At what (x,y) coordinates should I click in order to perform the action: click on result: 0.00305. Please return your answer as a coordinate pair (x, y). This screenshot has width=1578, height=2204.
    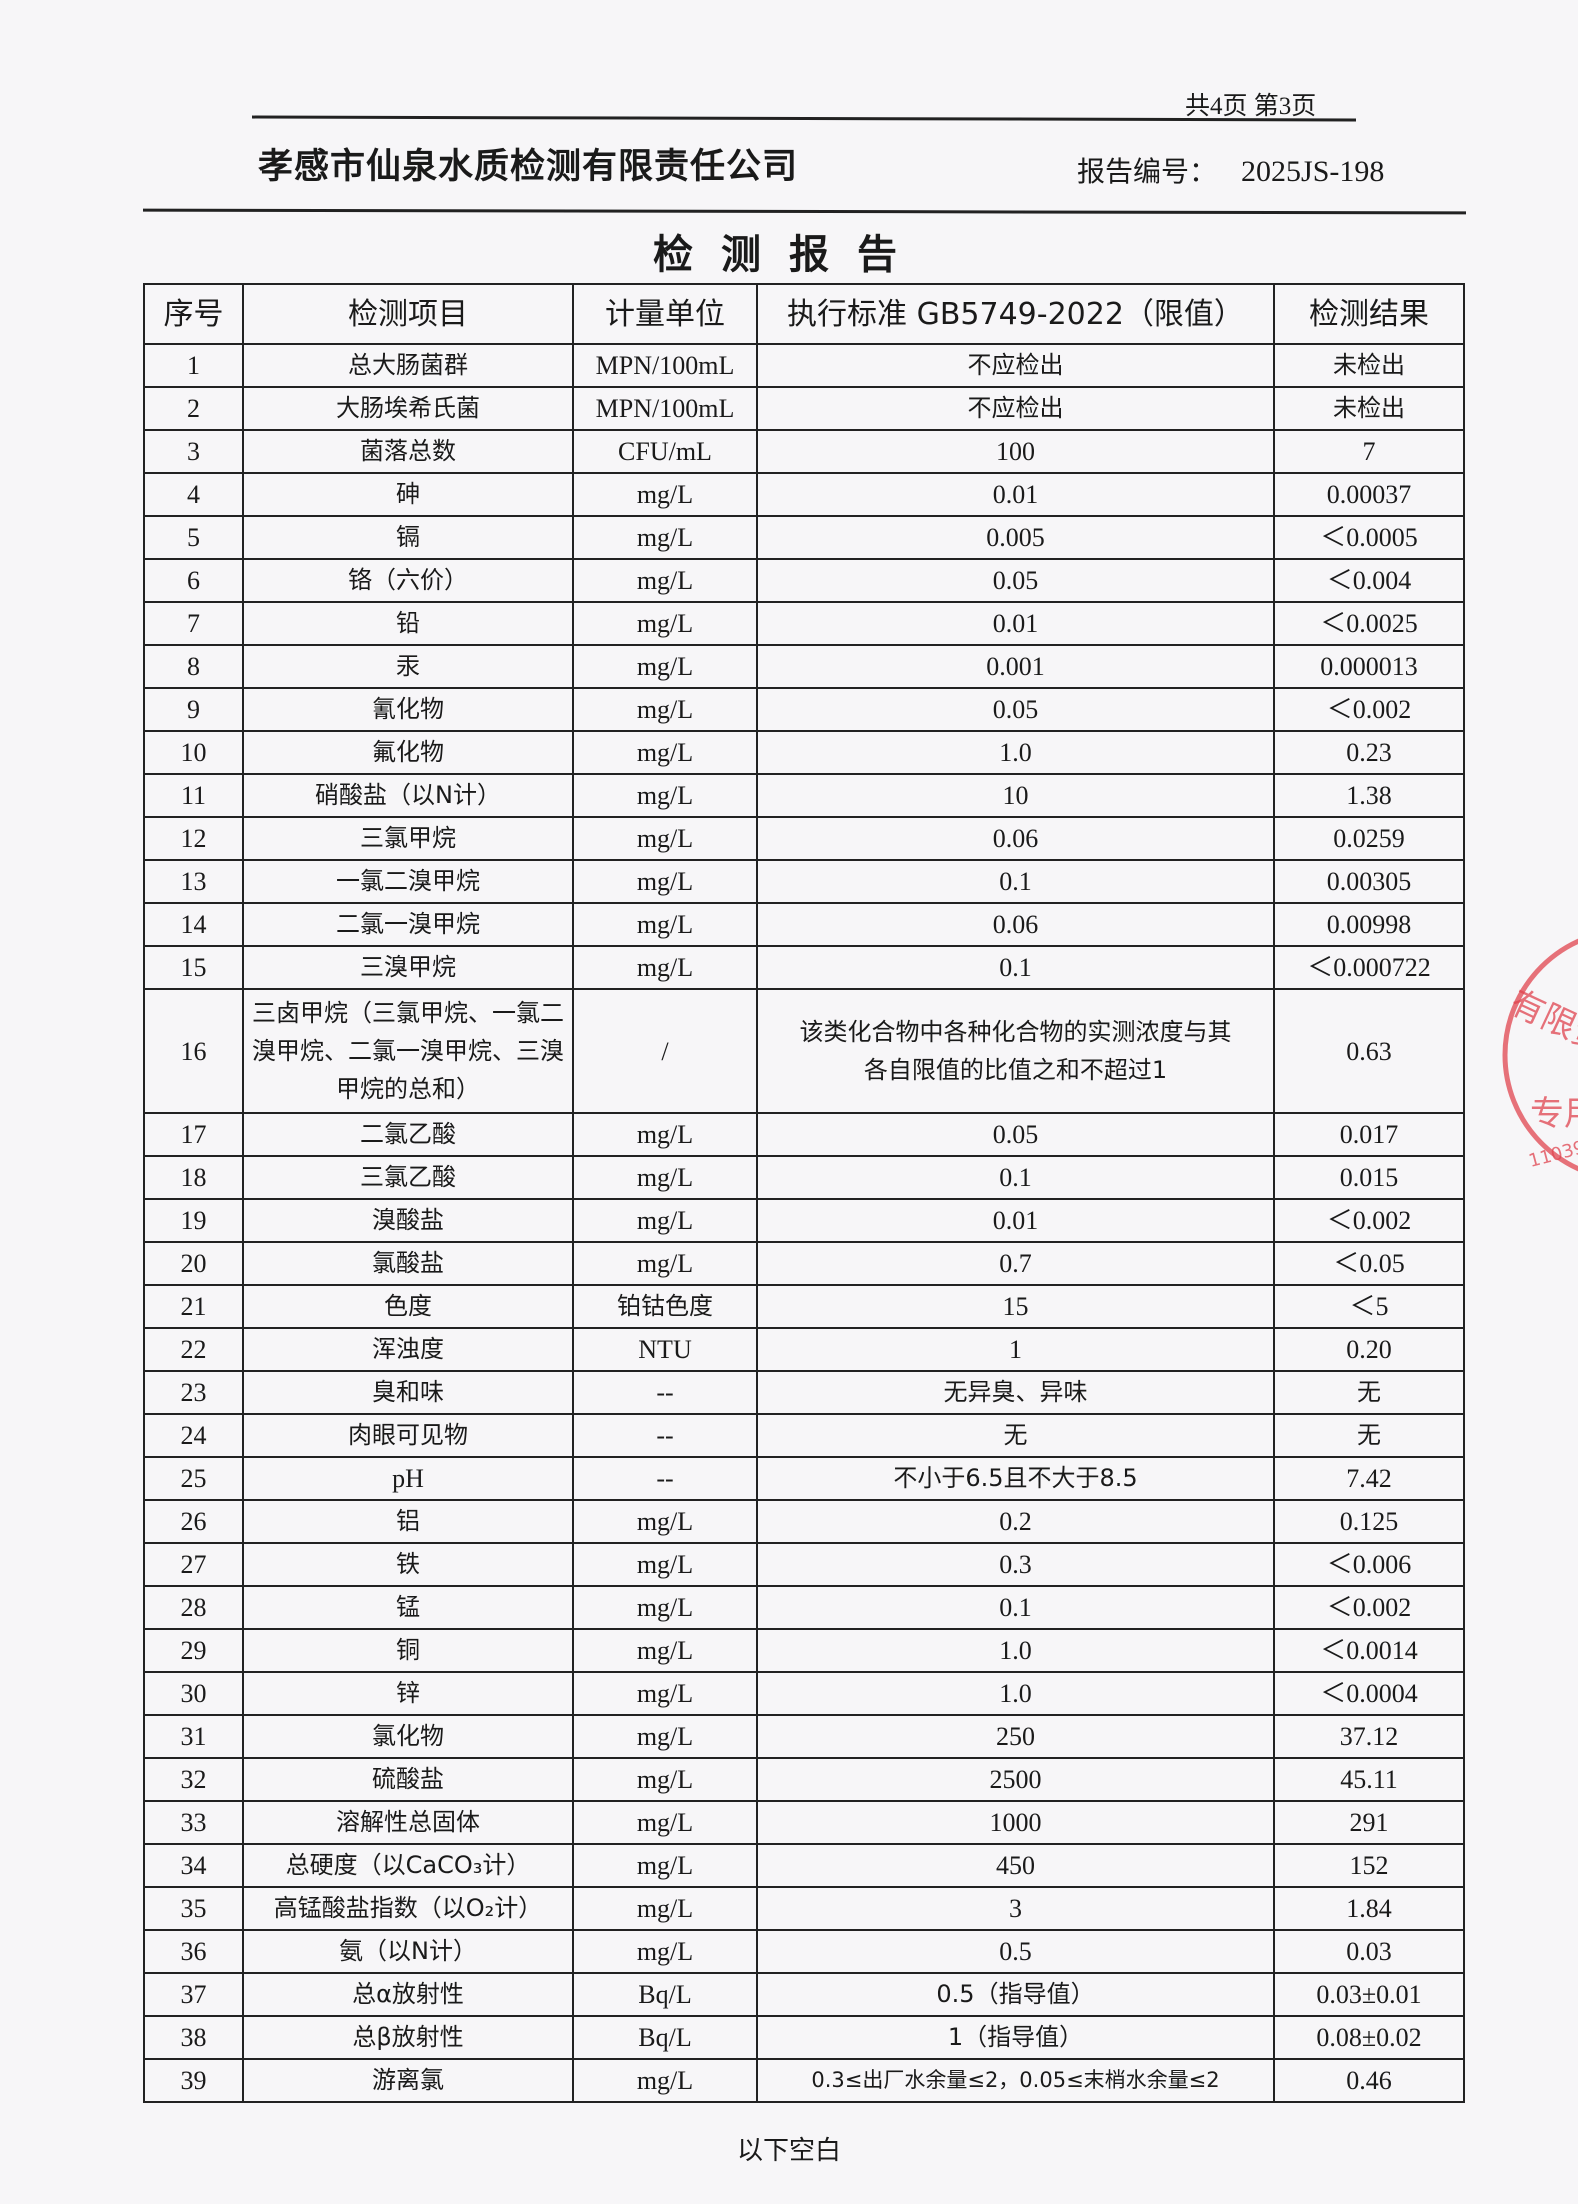
    Looking at the image, I should click on (1369, 881).